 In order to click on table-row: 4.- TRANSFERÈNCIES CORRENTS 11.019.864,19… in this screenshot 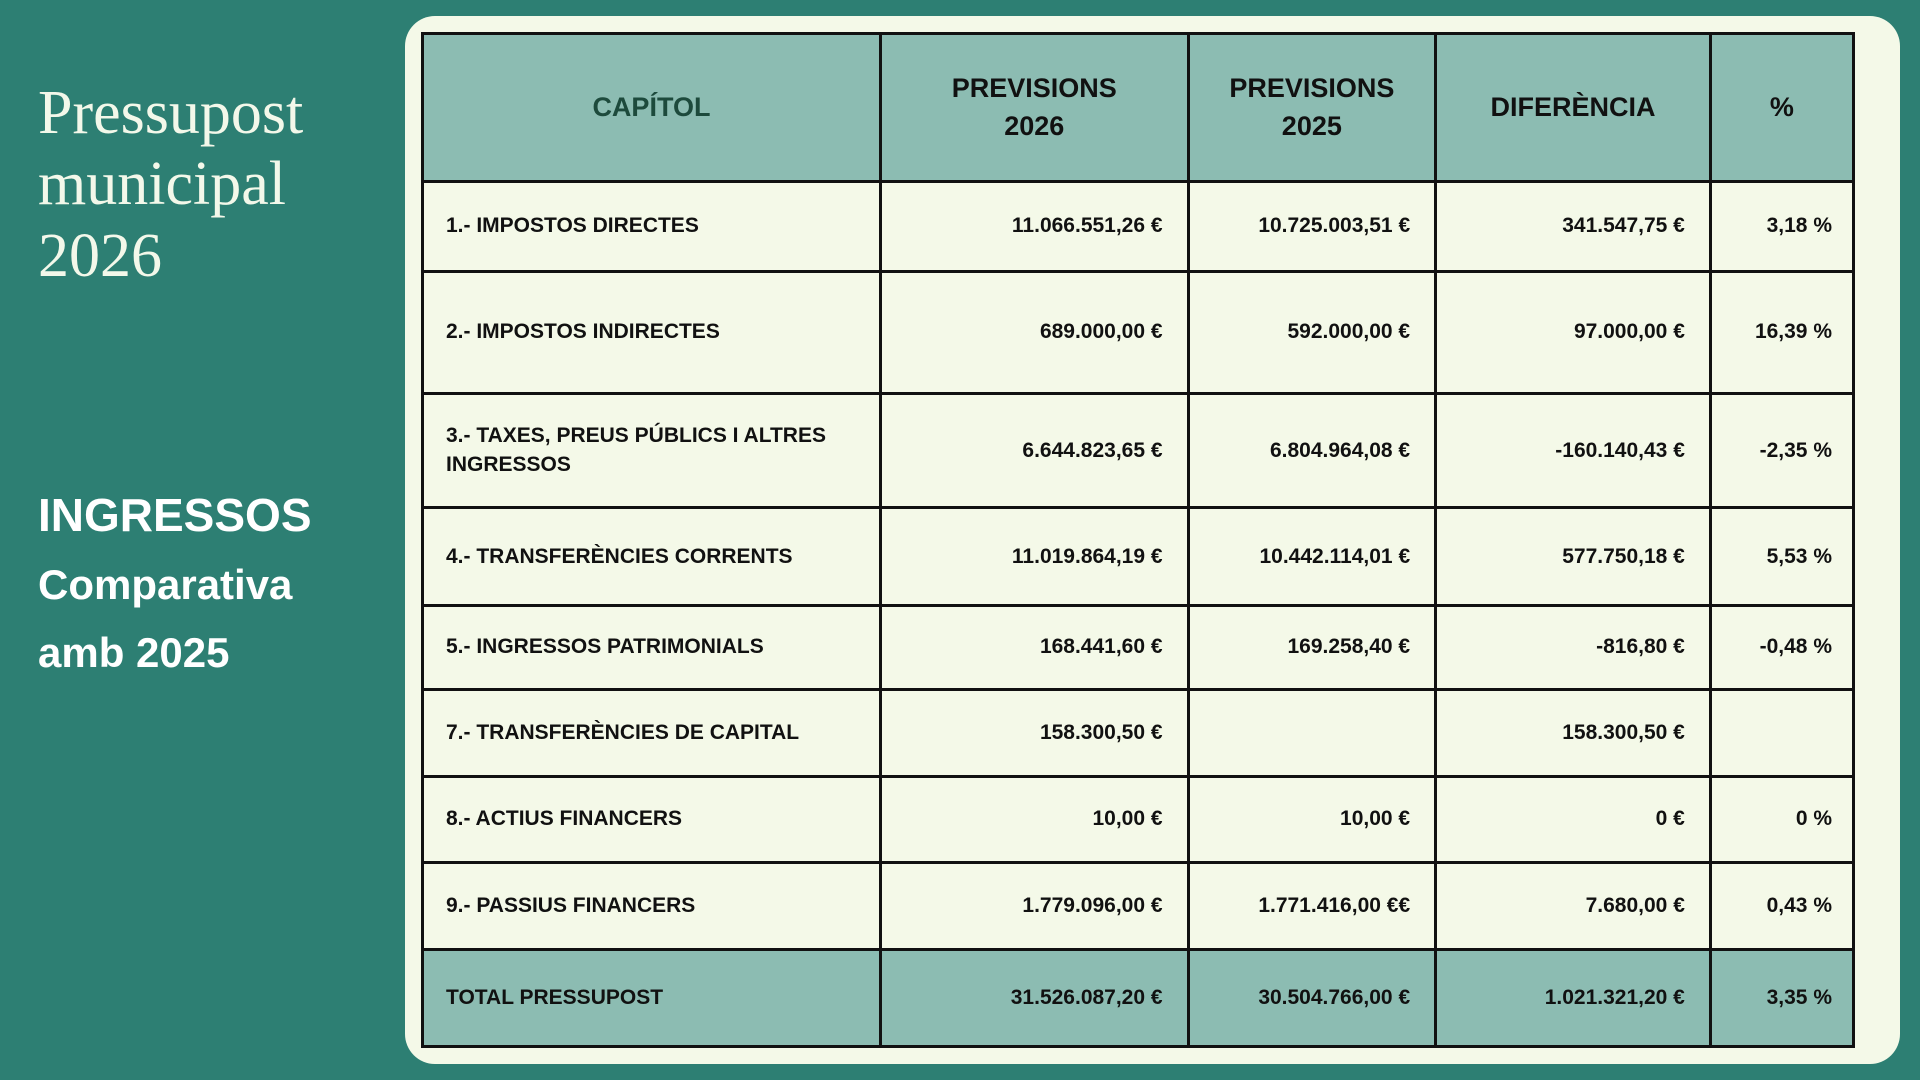, I will do `click(1138, 557)`.